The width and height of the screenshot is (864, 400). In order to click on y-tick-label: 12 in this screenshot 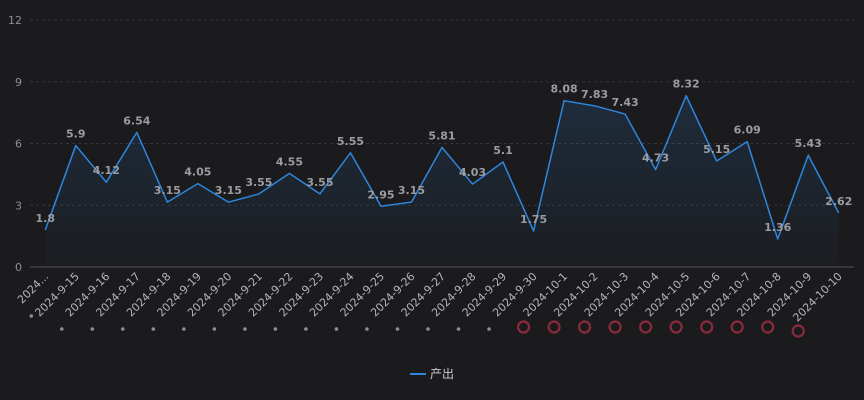, I will do `click(15, 20)`.